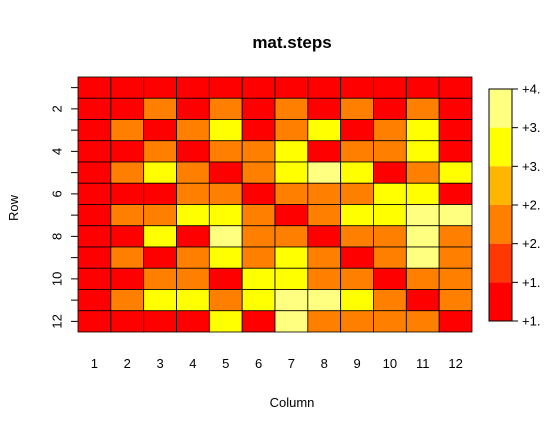  What do you see at coordinates (57, 108) in the screenshot?
I see `y-tick-label: 2` at bounding box center [57, 108].